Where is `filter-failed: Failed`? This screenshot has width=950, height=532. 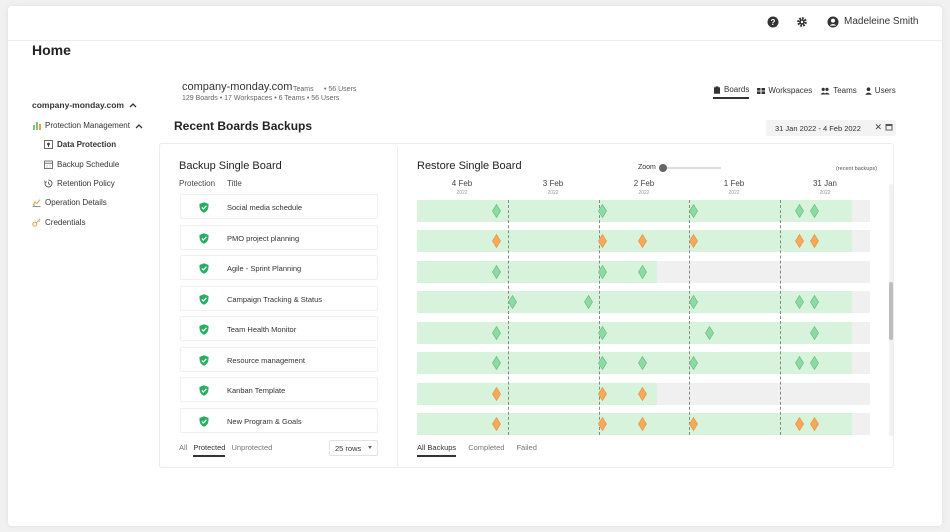 filter-failed: Failed is located at coordinates (526, 447).